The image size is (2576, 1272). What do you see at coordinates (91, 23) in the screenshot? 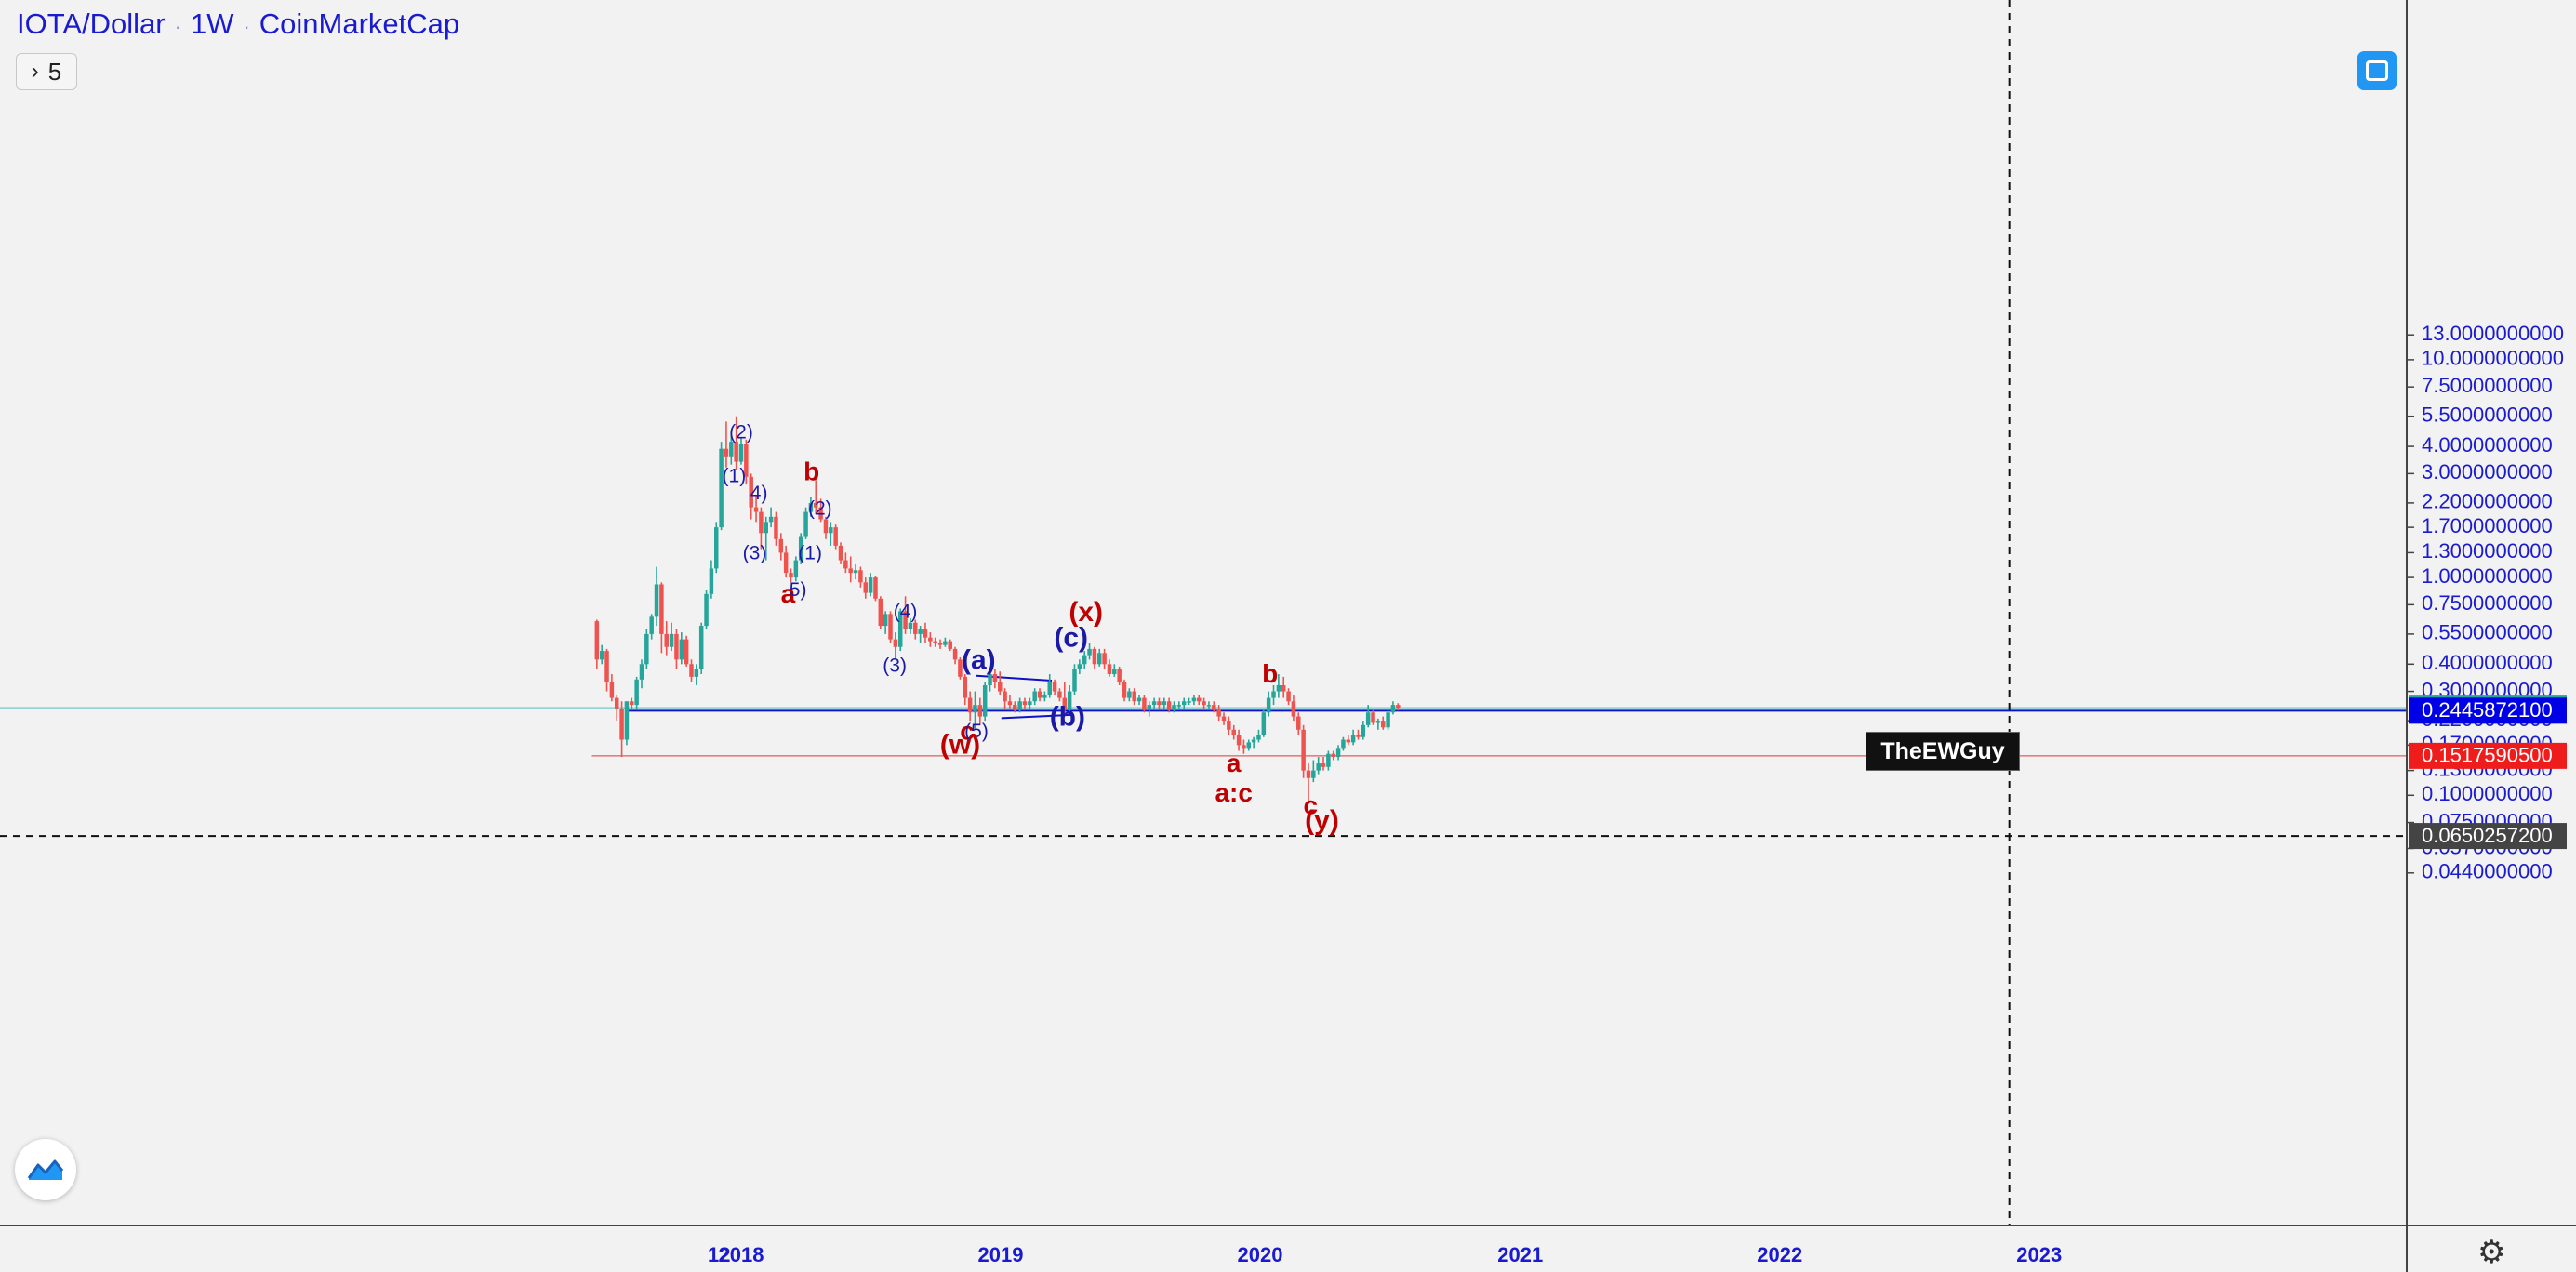
I see `symbol-name: IOTA/Dollar` at bounding box center [91, 23].